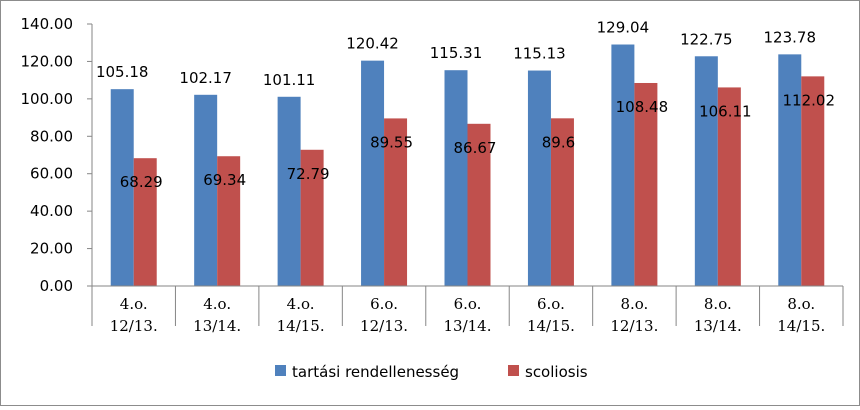  Describe the element at coordinates (47, 24) in the screenshot. I see `y-tick-label: 140.00` at that location.